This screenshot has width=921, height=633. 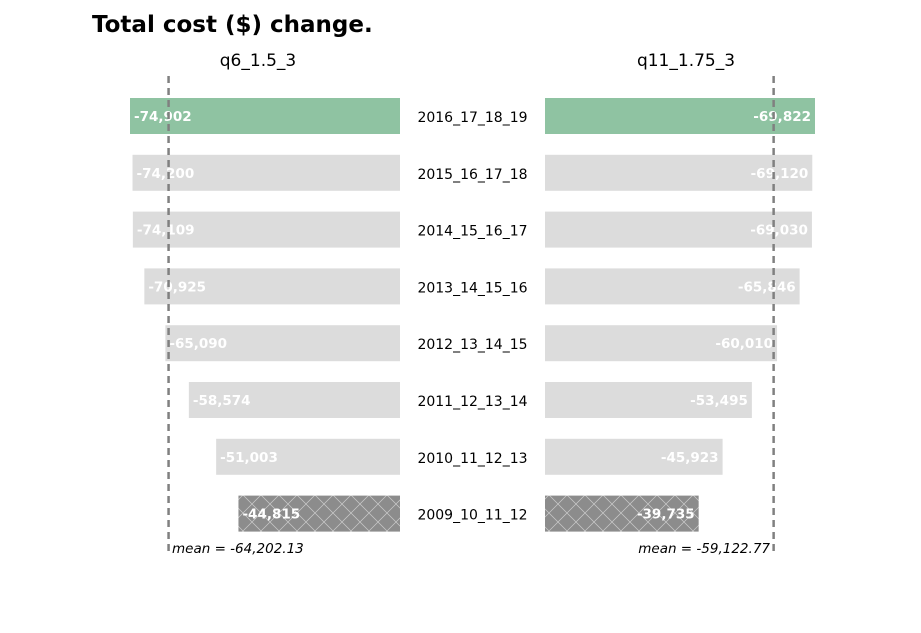 What do you see at coordinates (472, 175) in the screenshot?
I see `category-label: 2015_16_17_18` at bounding box center [472, 175].